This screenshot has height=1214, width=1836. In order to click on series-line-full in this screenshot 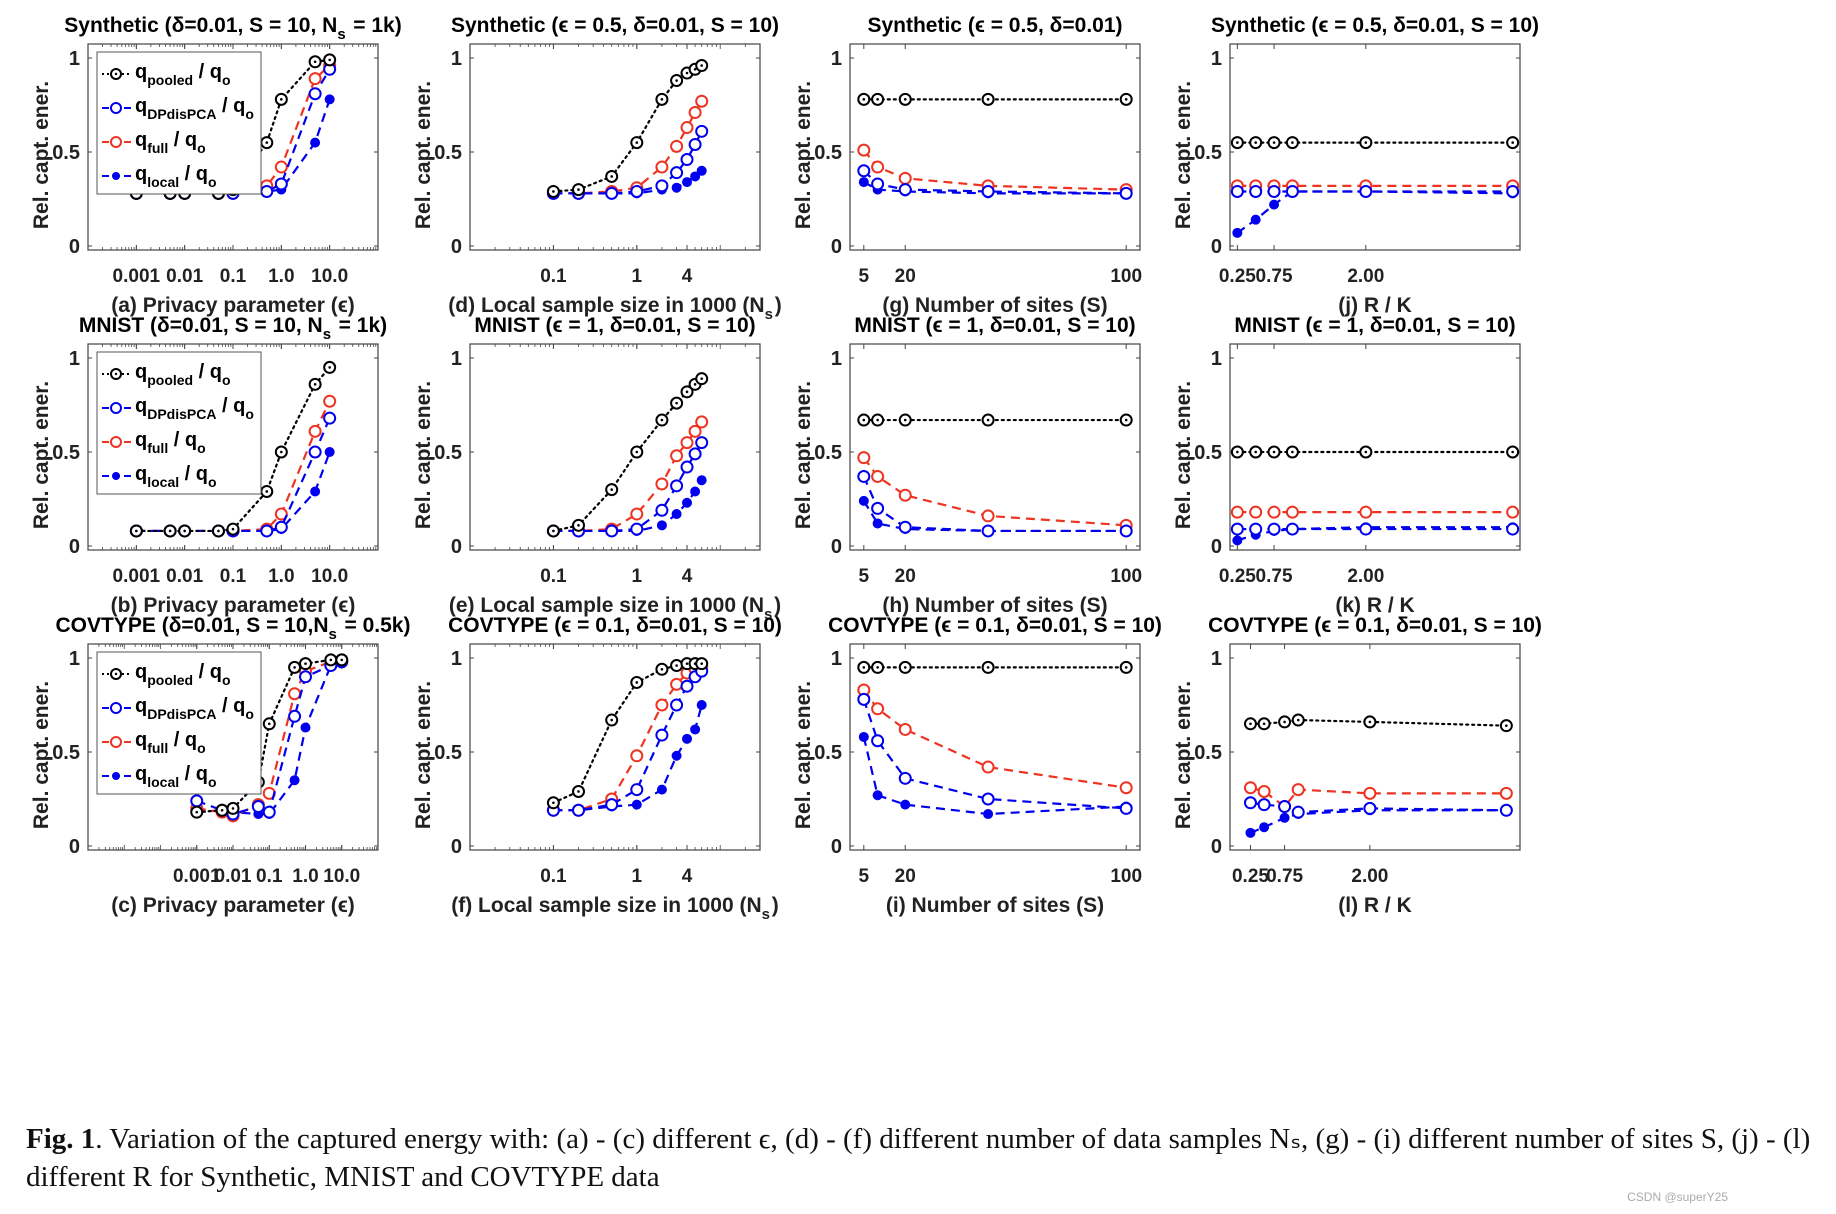, I will do `click(1378, 797)`.